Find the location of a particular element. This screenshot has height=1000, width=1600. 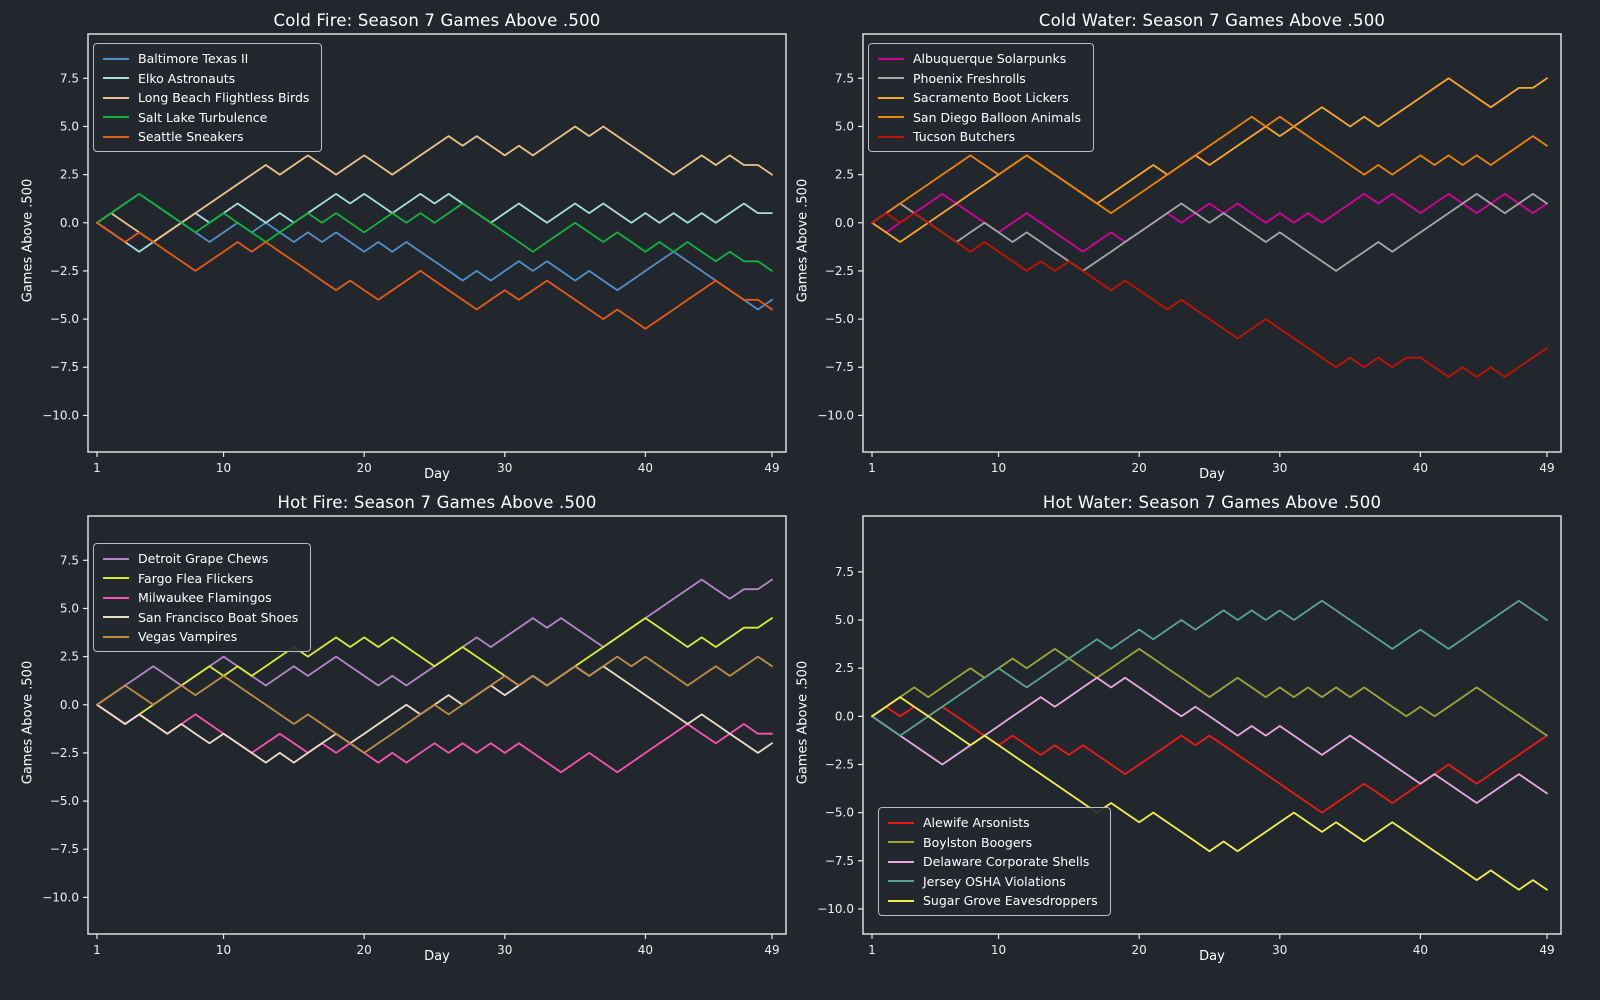

series-line-phoenix-freshrolls is located at coordinates (1209, 232).